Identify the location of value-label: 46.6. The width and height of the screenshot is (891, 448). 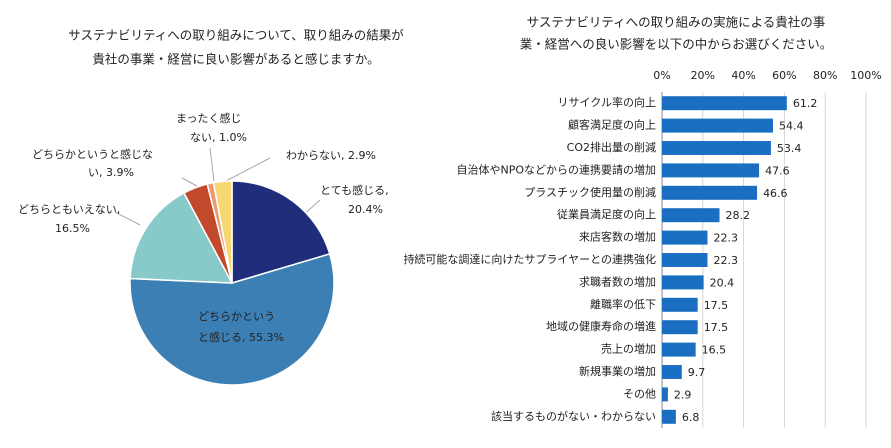
(775, 193).